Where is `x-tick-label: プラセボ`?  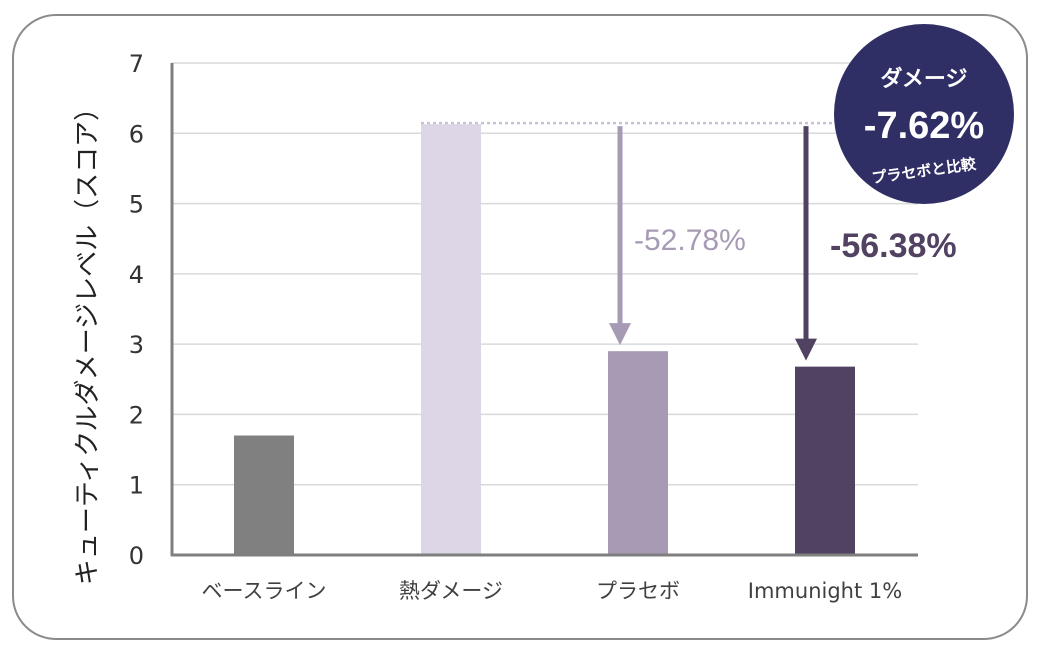 x-tick-label: プラセボ is located at coordinates (638, 591).